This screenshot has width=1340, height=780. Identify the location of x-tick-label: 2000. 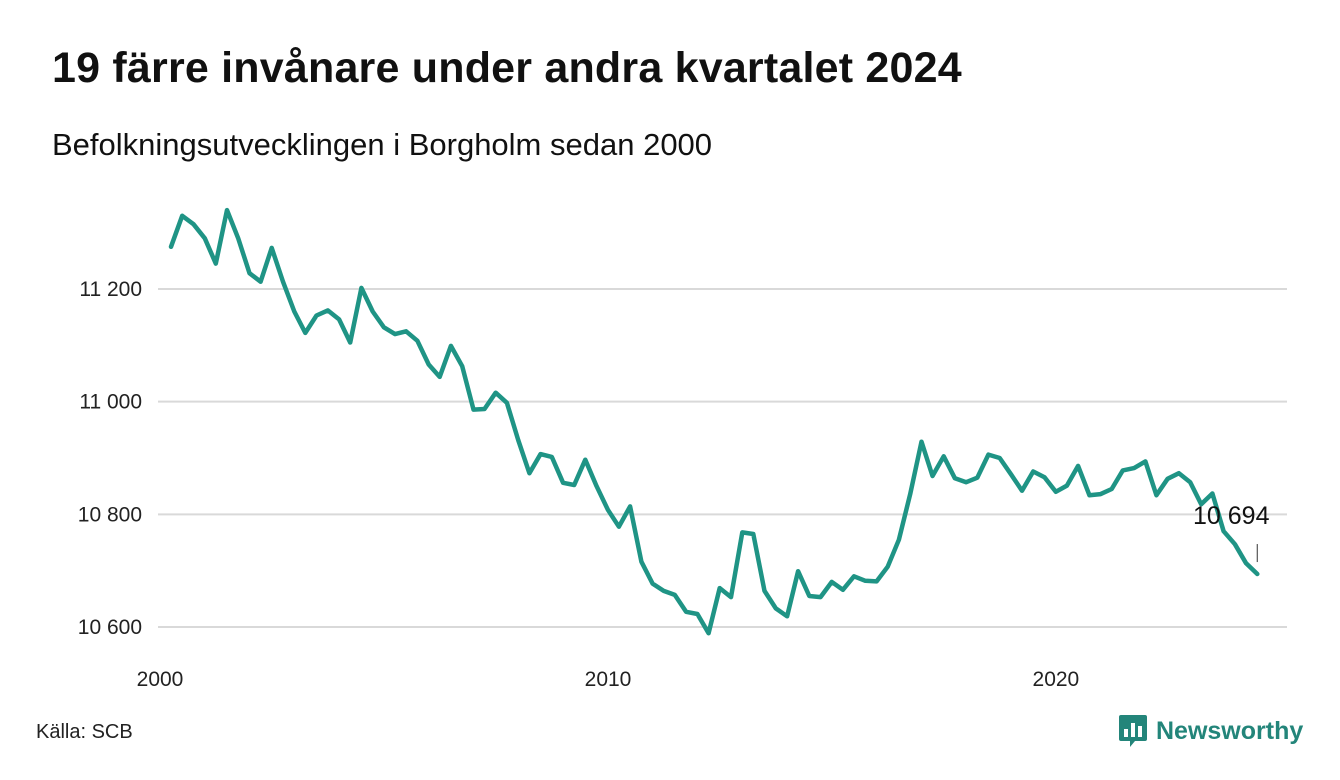
(160, 679).